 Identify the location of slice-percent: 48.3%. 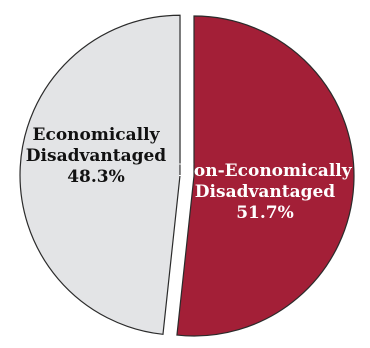
(96, 177).